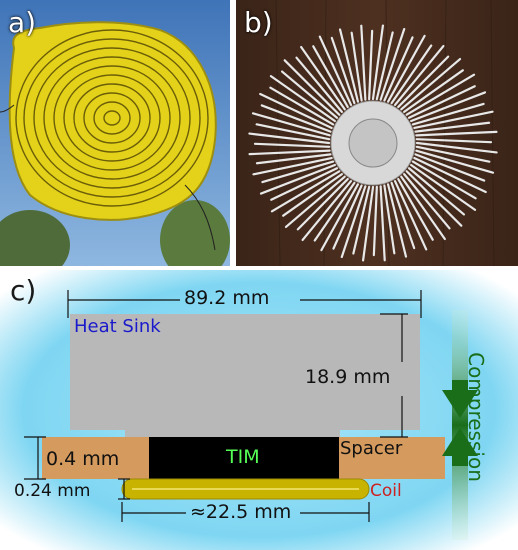 This screenshot has height=550, width=518. Describe the element at coordinates (460, 399) in the screenshot. I see `compression-arrow-down` at that location.